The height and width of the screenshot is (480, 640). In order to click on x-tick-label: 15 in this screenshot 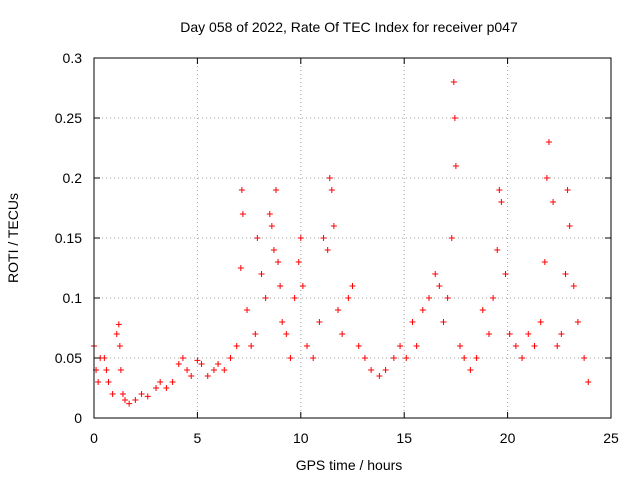, I will do `click(404, 438)`.